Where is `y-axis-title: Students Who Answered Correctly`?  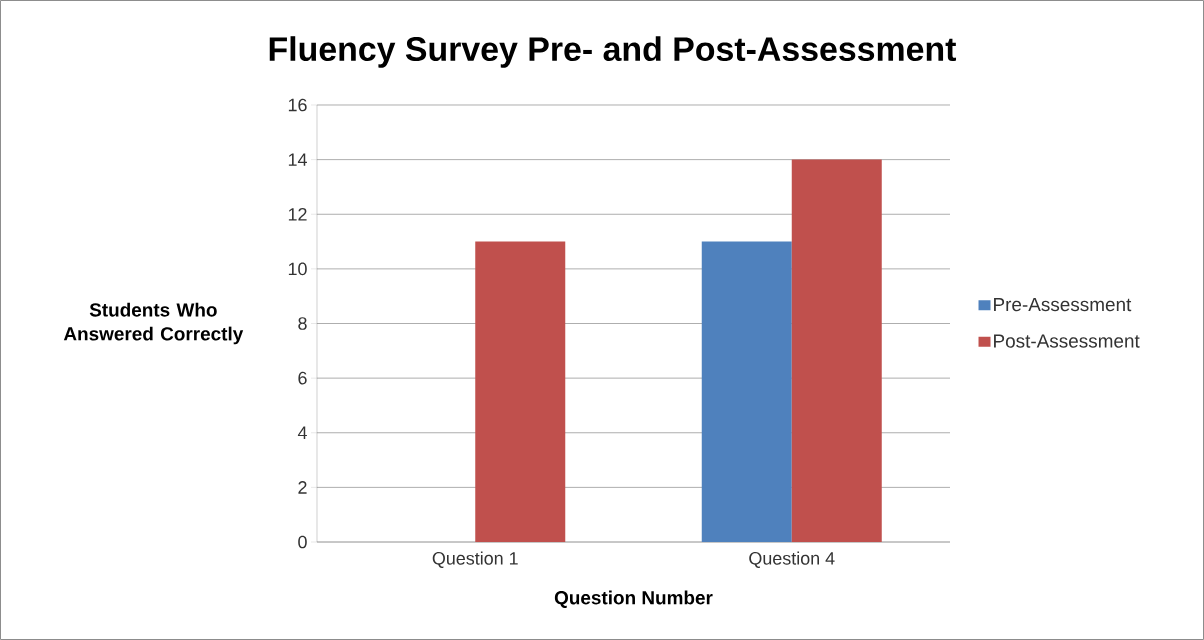 y-axis-title: Students Who Answered Correctly is located at coordinates (153, 323).